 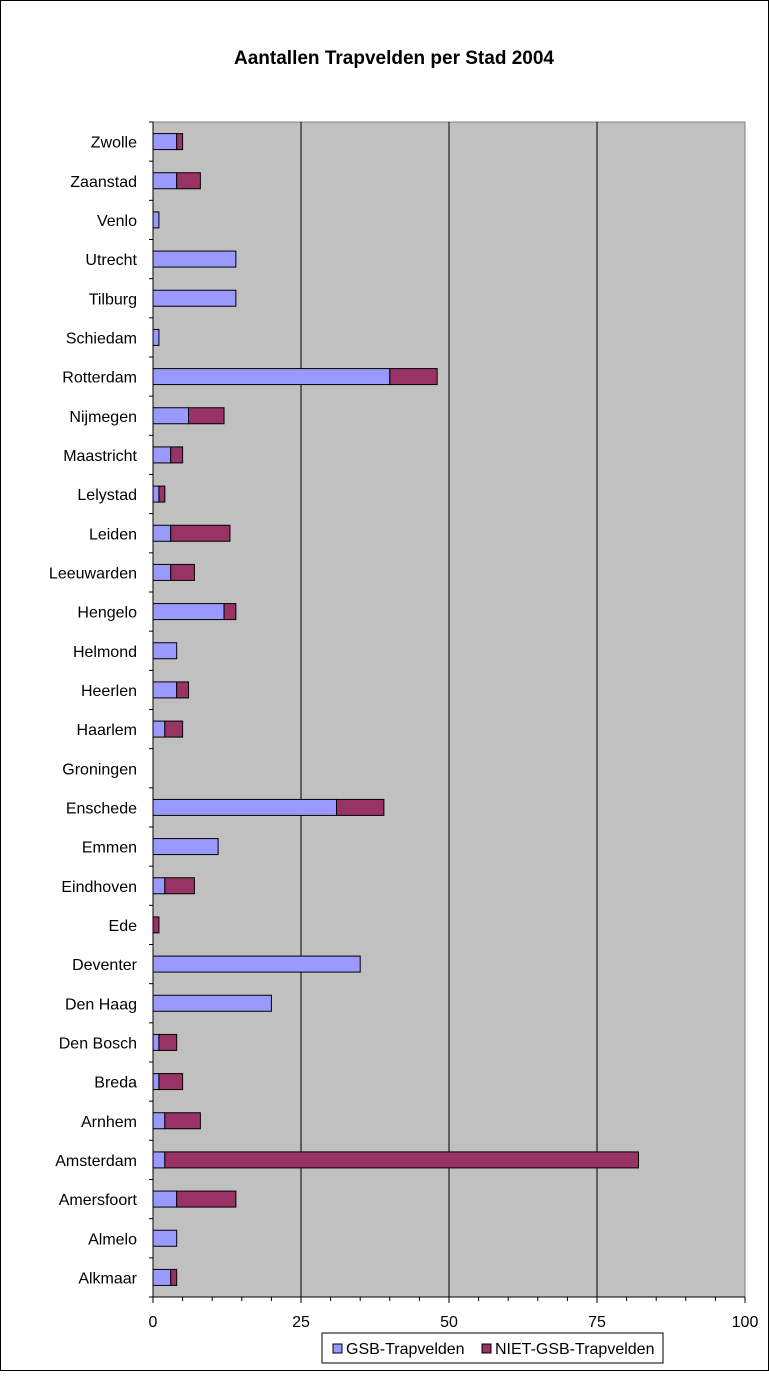 I want to click on category-label: Maastricht, so click(x=100, y=456).